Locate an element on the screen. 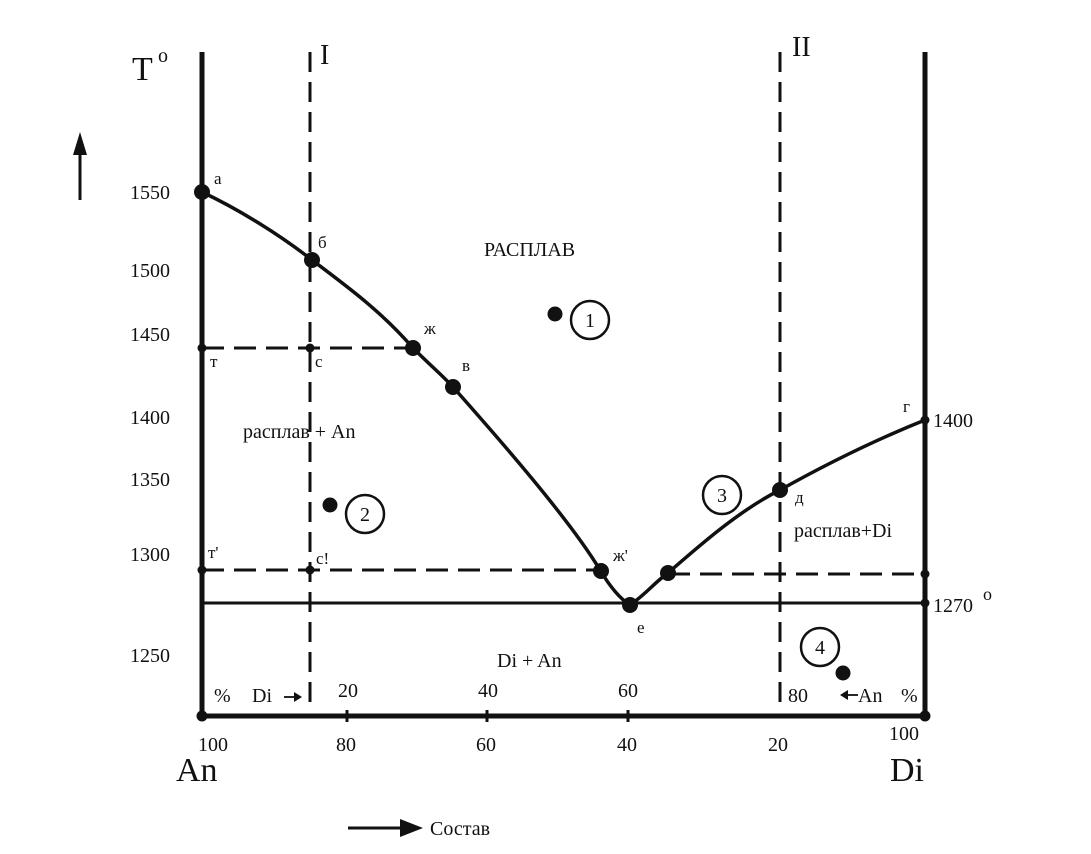 The width and height of the screenshot is (1091, 854). point-eutectic-right is located at coordinates (925, 603).